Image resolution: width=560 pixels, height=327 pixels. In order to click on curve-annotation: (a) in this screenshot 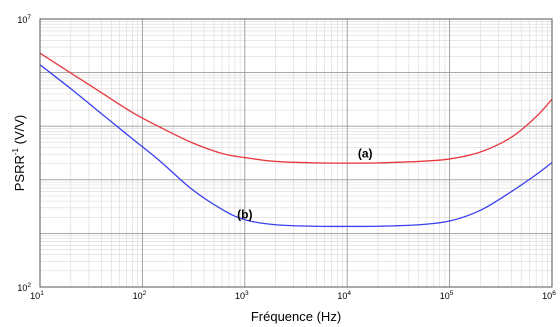, I will do `click(365, 154)`.